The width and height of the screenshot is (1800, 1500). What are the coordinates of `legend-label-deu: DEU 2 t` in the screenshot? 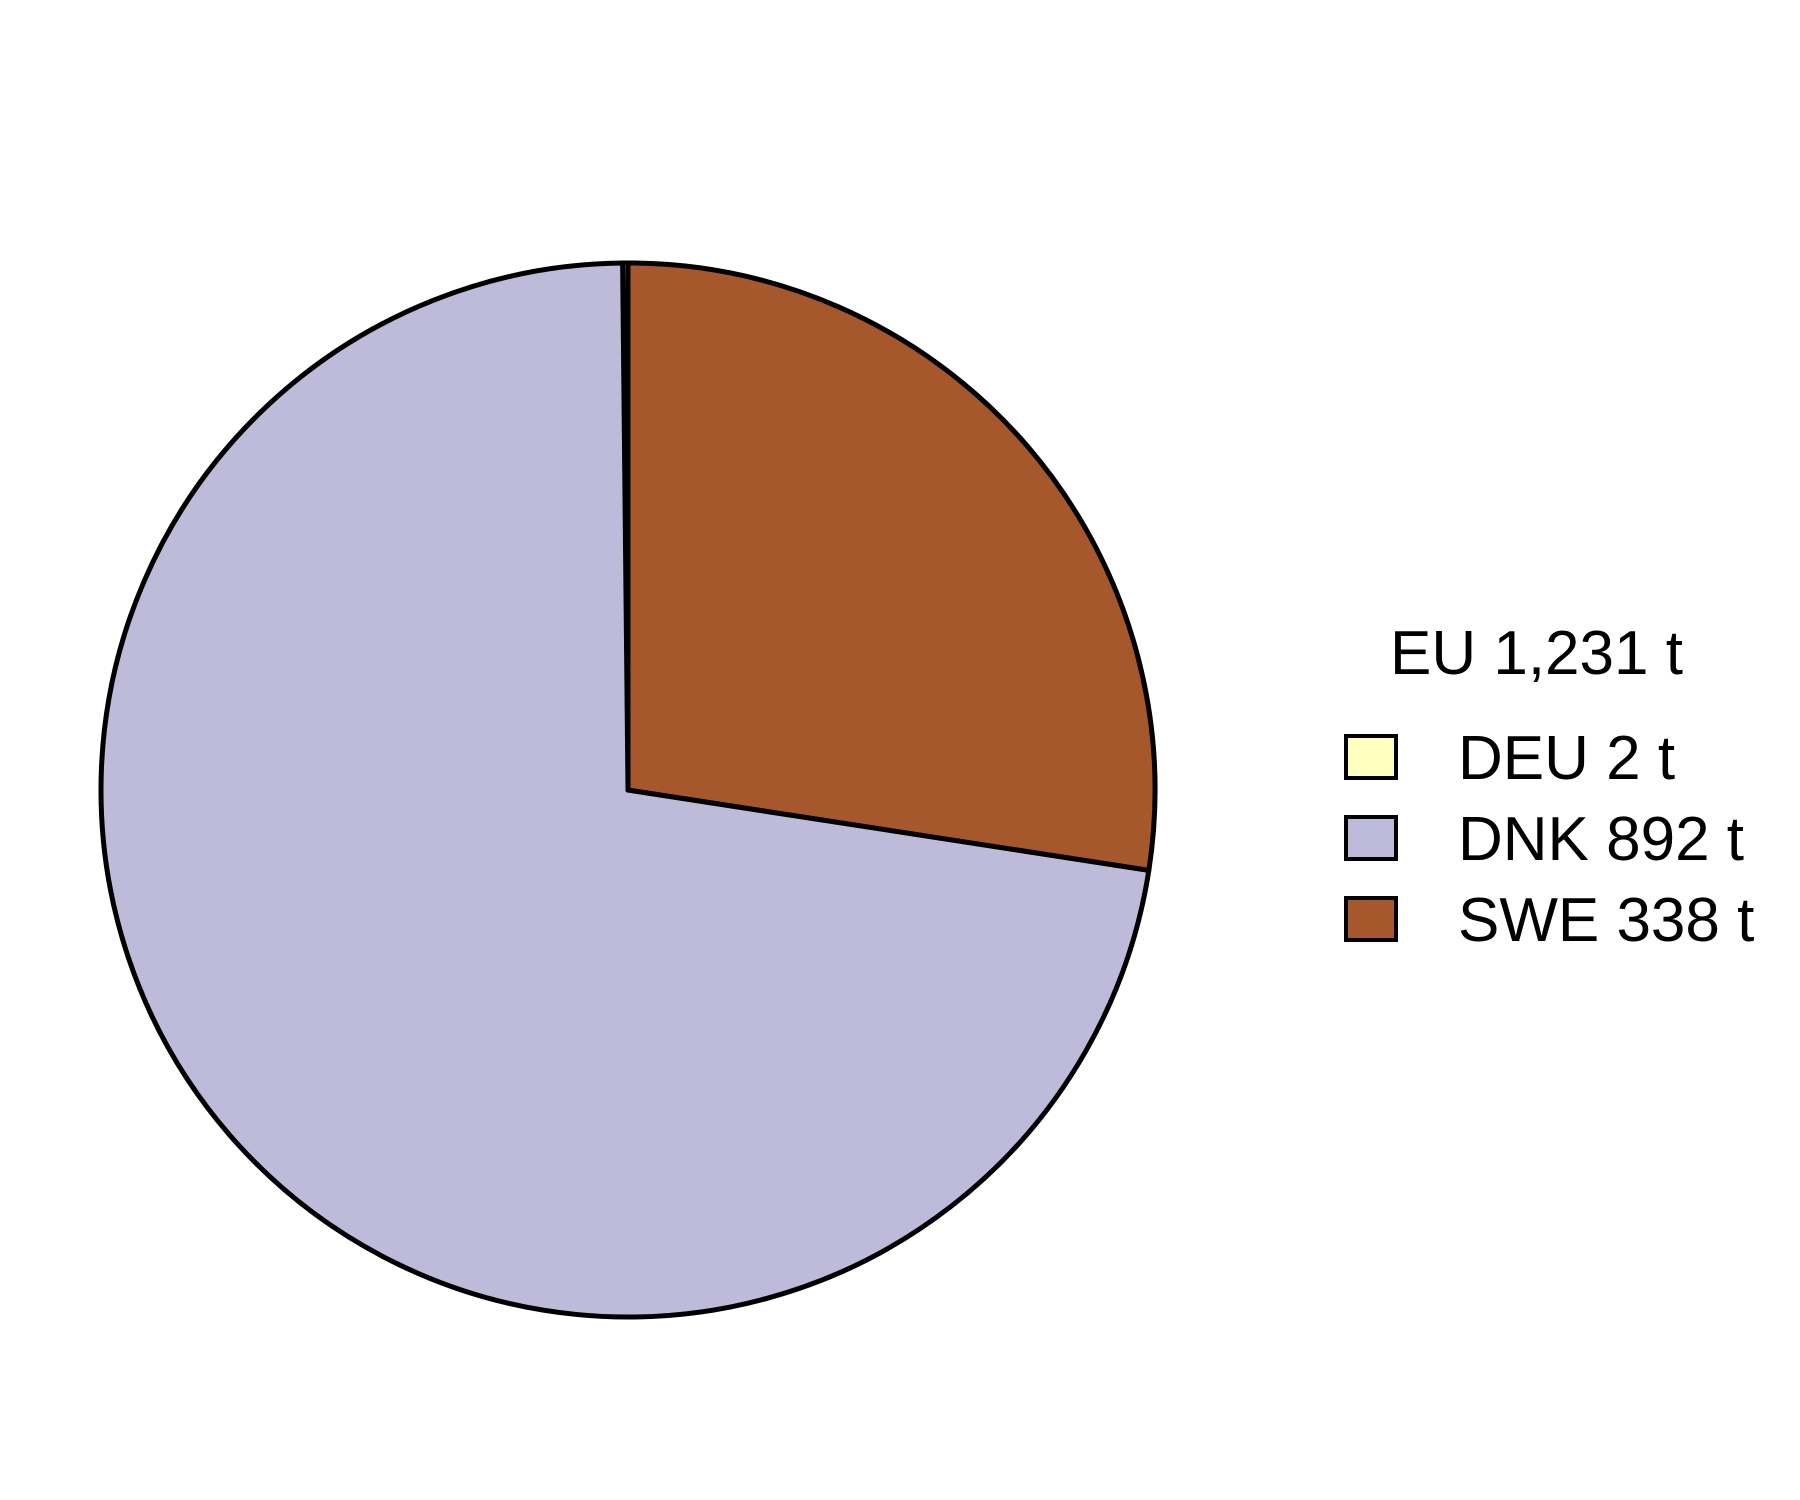 It's located at (1566, 758).